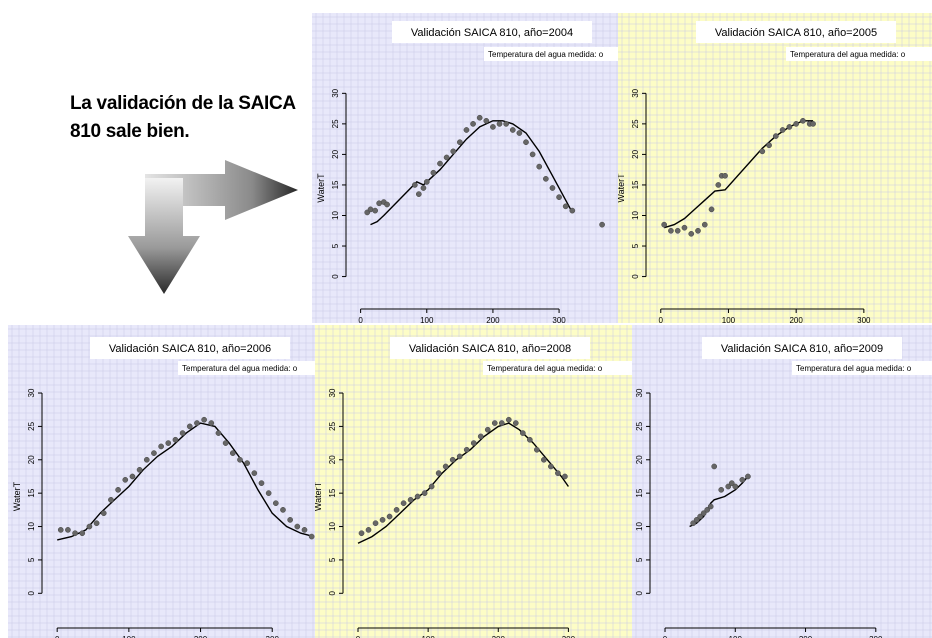 Image resolution: width=932 pixels, height=638 pixels. What do you see at coordinates (183, 117) in the screenshot?
I see `caption-text: La validación de la SAICA 810 sale bien.` at bounding box center [183, 117].